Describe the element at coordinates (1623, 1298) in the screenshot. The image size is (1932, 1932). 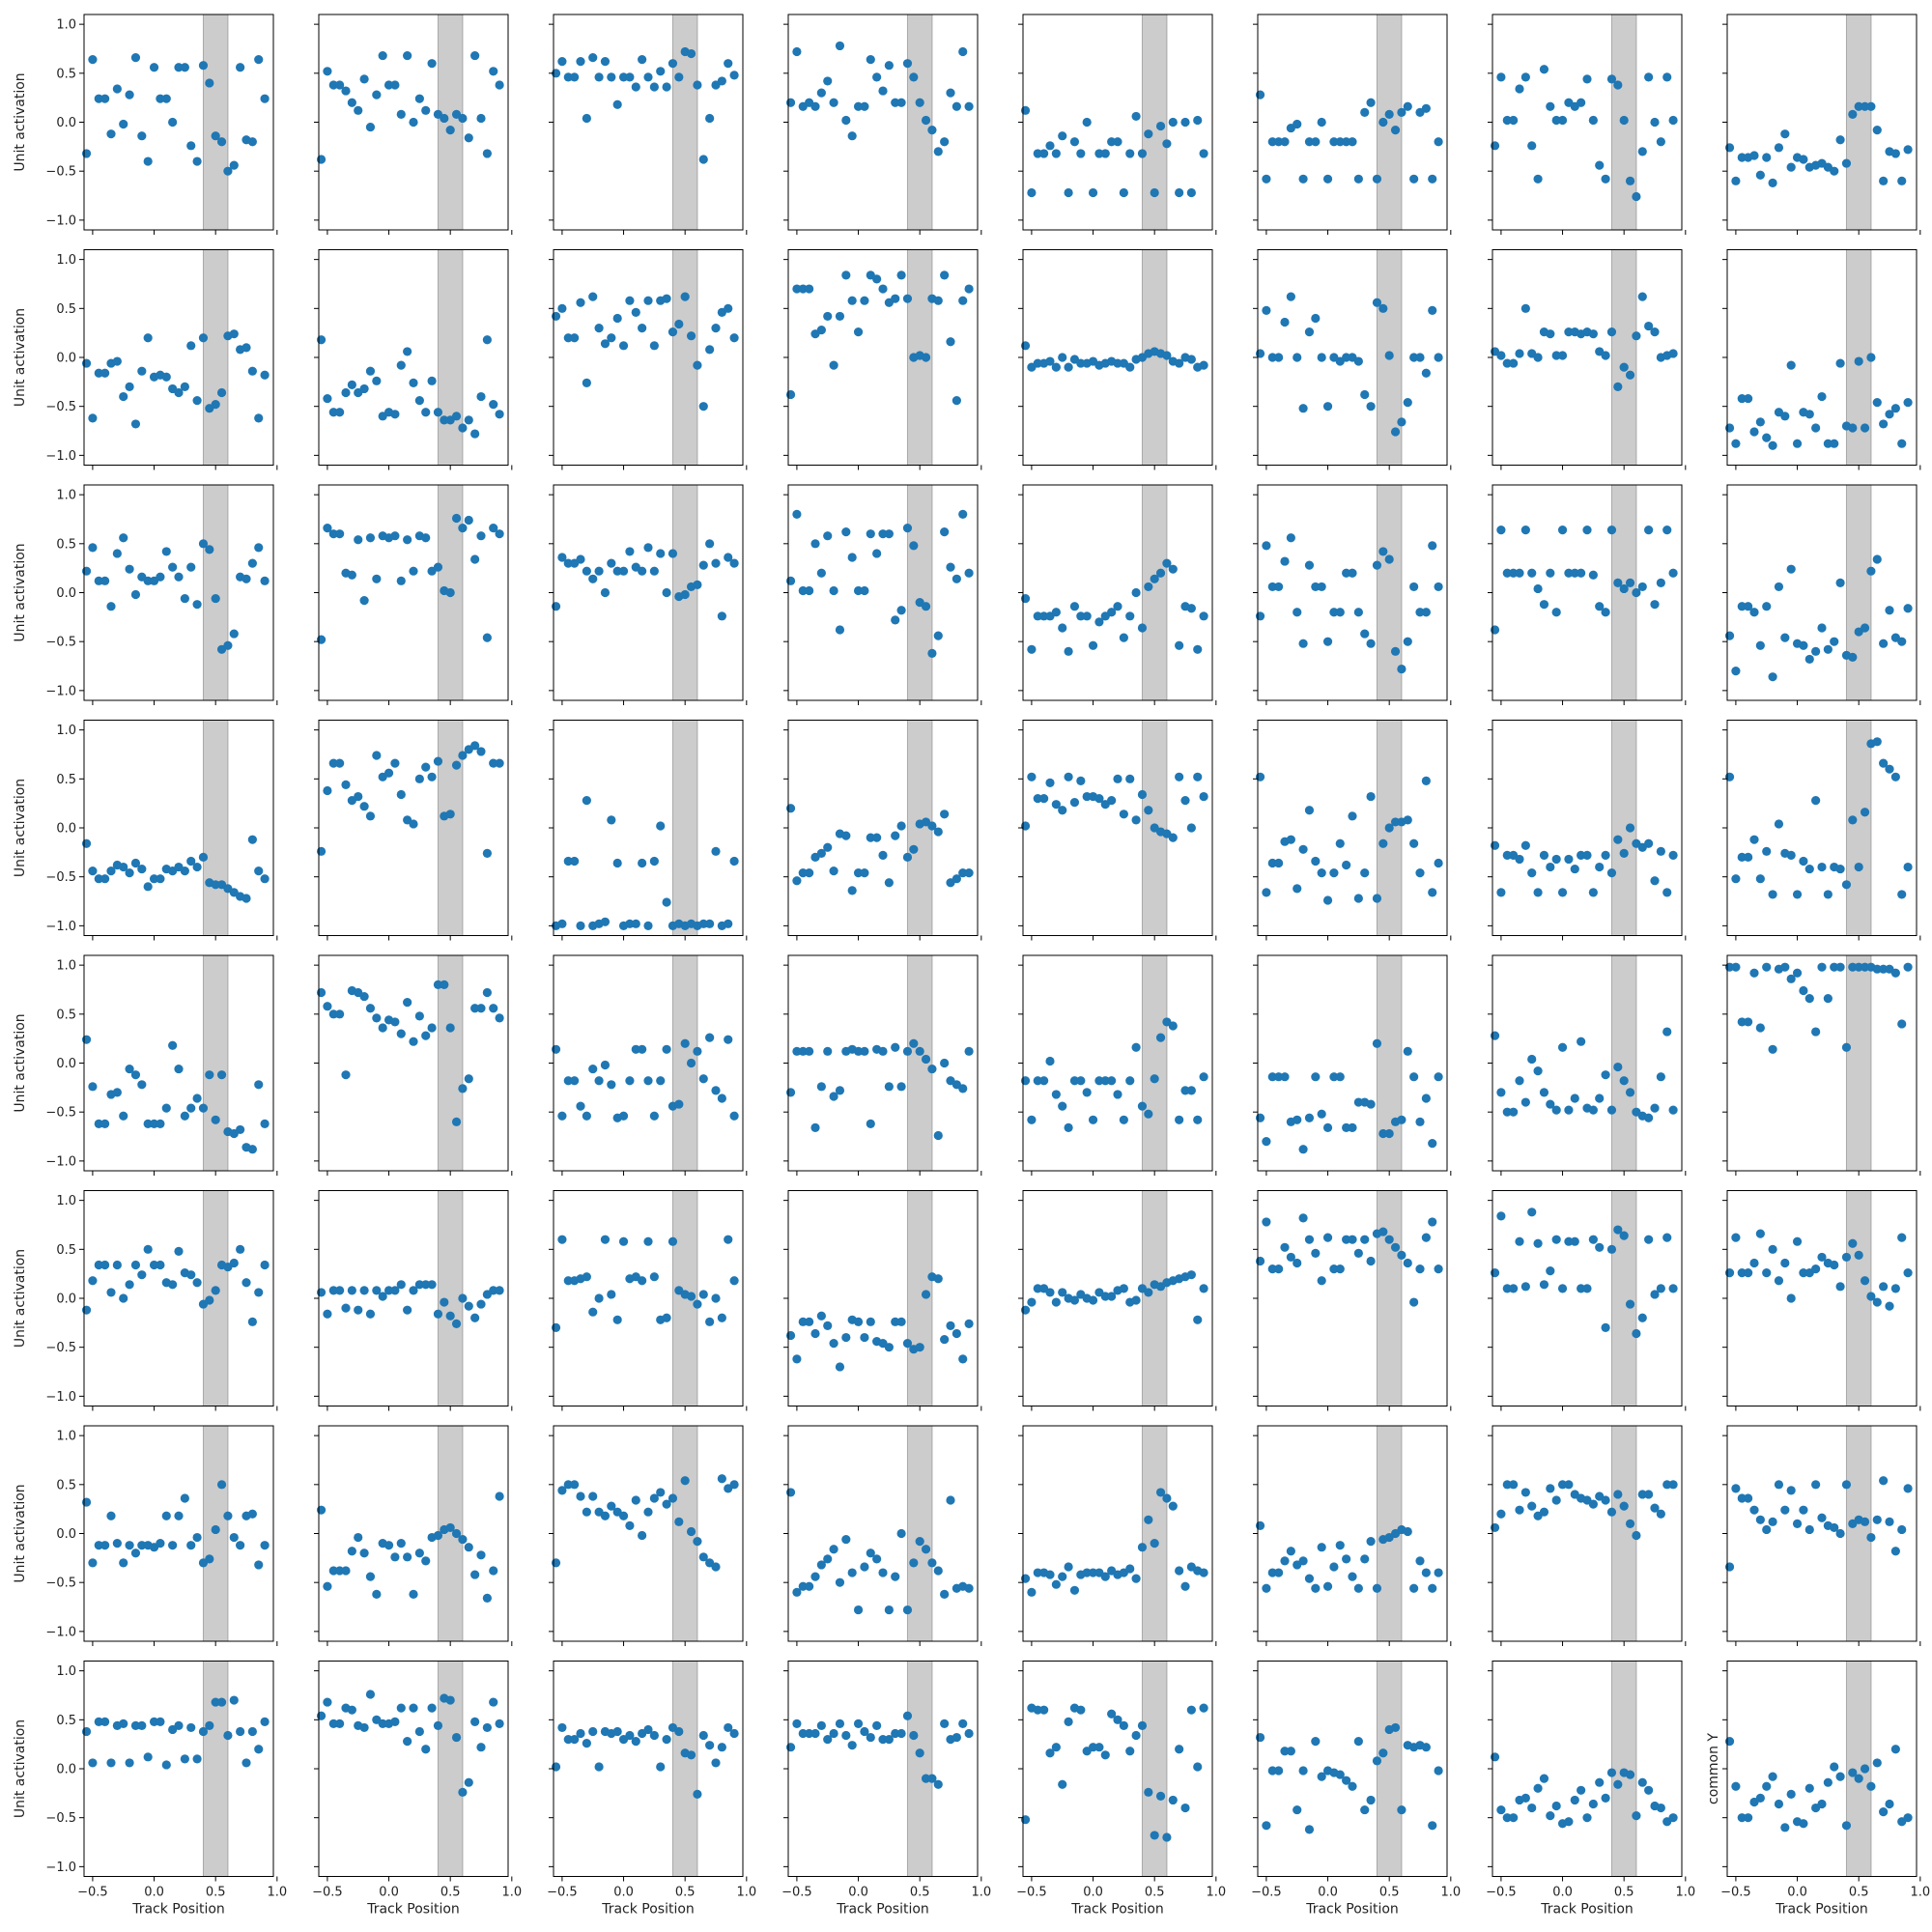
I see `shaded-region` at that location.